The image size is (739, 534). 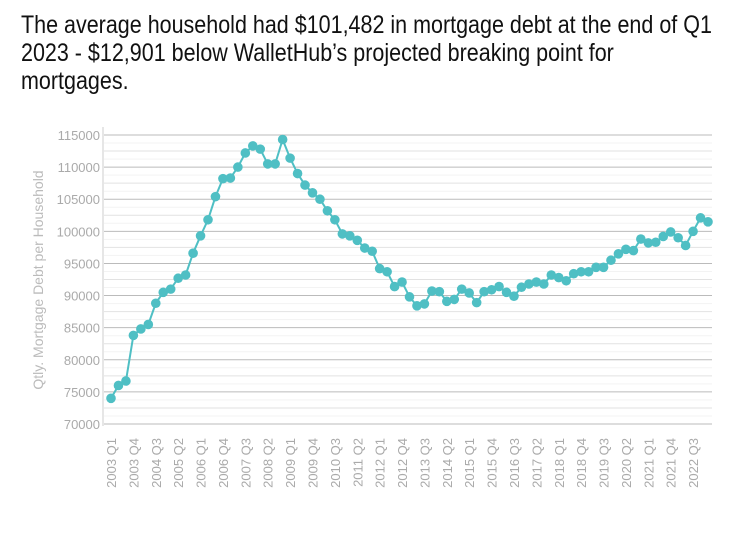 What do you see at coordinates (536, 463) in the screenshot?
I see `x-tick-label: 2017 Q2` at bounding box center [536, 463].